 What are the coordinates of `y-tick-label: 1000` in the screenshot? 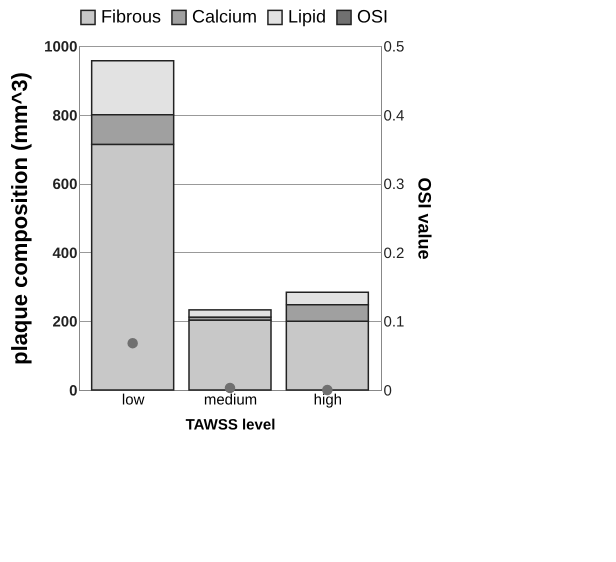 It's located at (61, 47).